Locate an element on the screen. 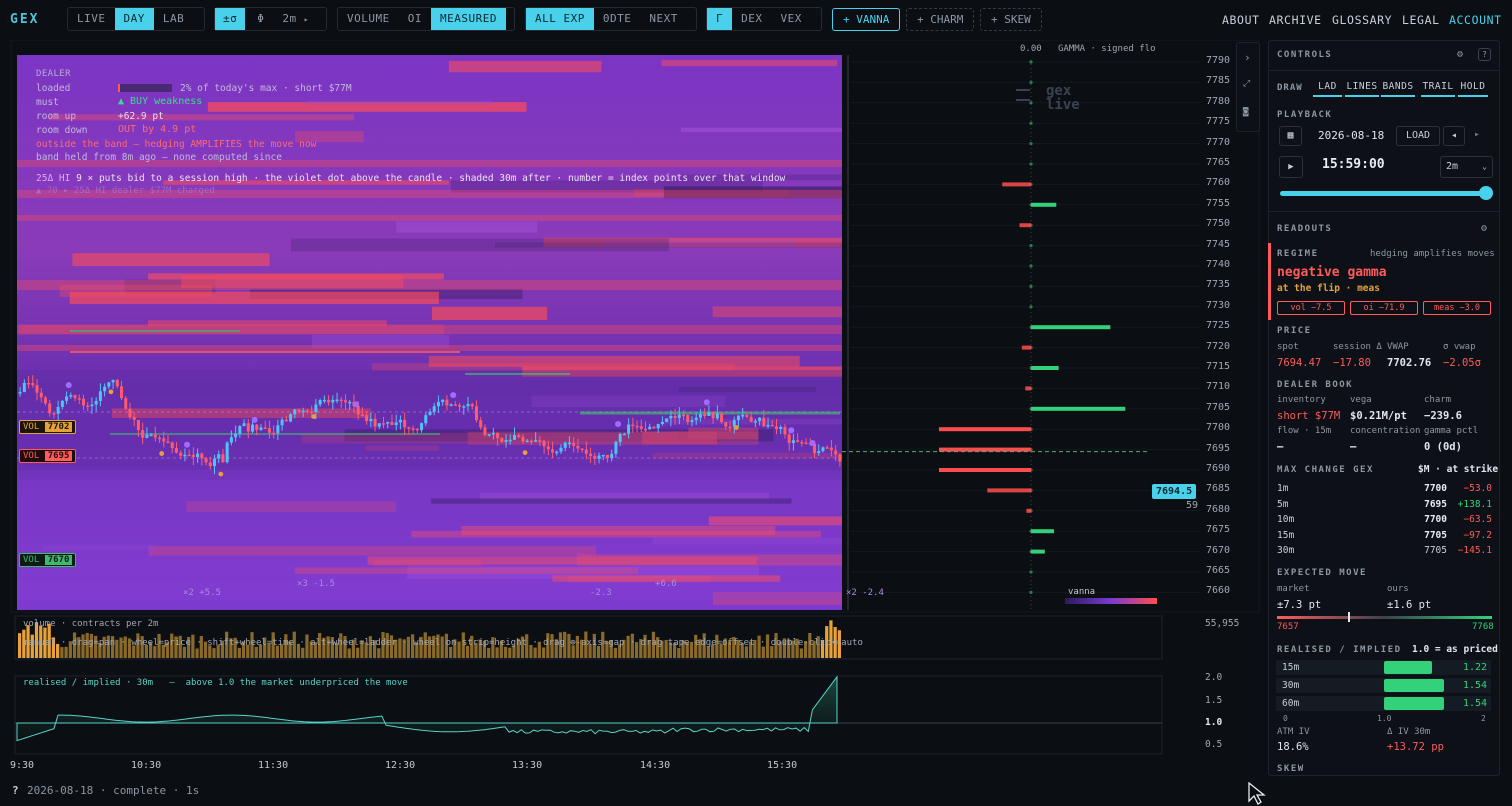 The height and width of the screenshot is (806, 1512). greek-dex-button: DEX is located at coordinates (752, 18).